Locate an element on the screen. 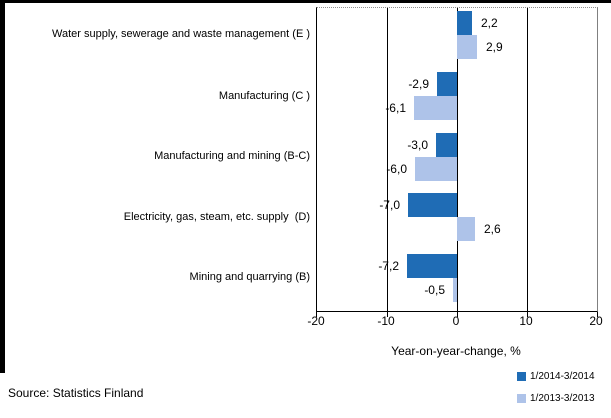  gridline-plus10 is located at coordinates (527, 159).